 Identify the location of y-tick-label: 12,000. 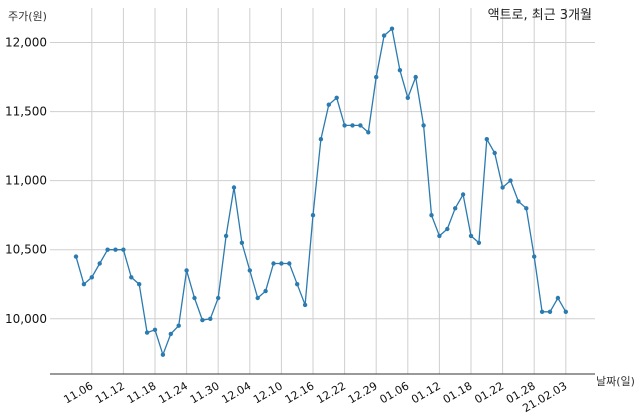
(26, 43).